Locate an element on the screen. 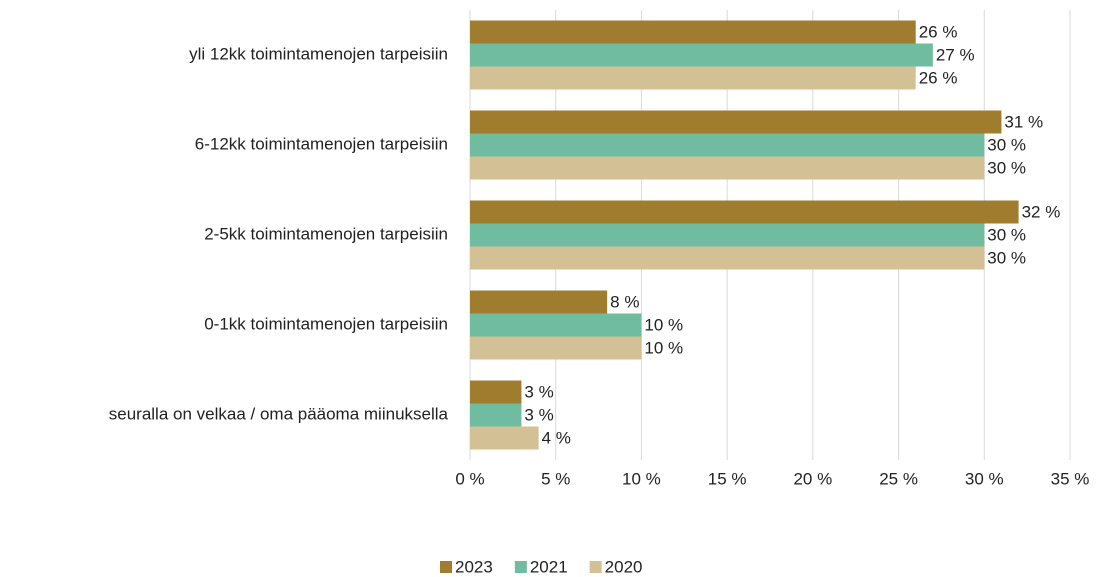  x-tick-label: 0 % is located at coordinates (469, 478).